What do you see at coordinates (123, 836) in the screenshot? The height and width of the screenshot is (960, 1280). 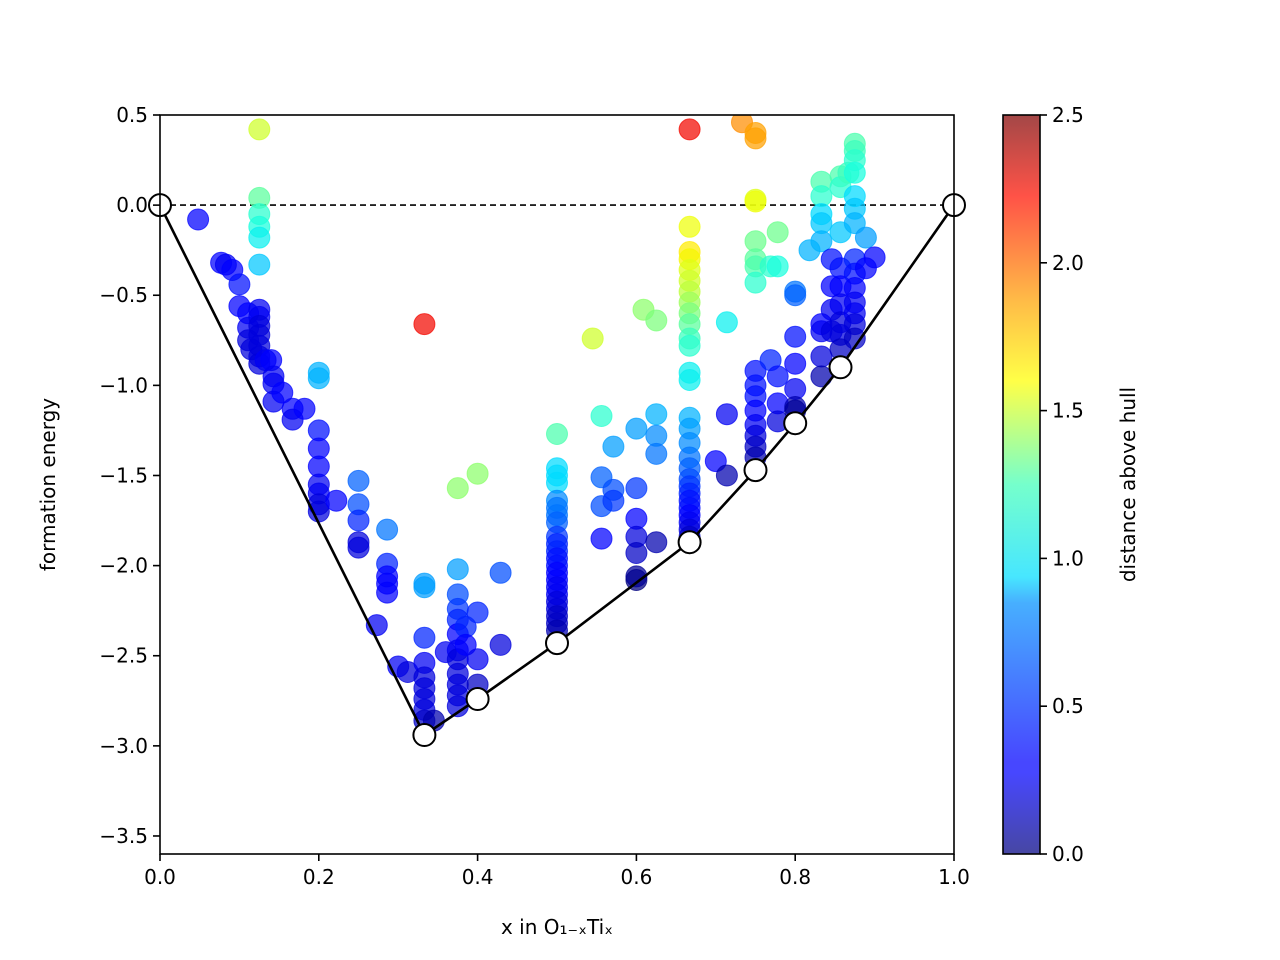 I see `y-tick-label: −3.5` at bounding box center [123, 836].